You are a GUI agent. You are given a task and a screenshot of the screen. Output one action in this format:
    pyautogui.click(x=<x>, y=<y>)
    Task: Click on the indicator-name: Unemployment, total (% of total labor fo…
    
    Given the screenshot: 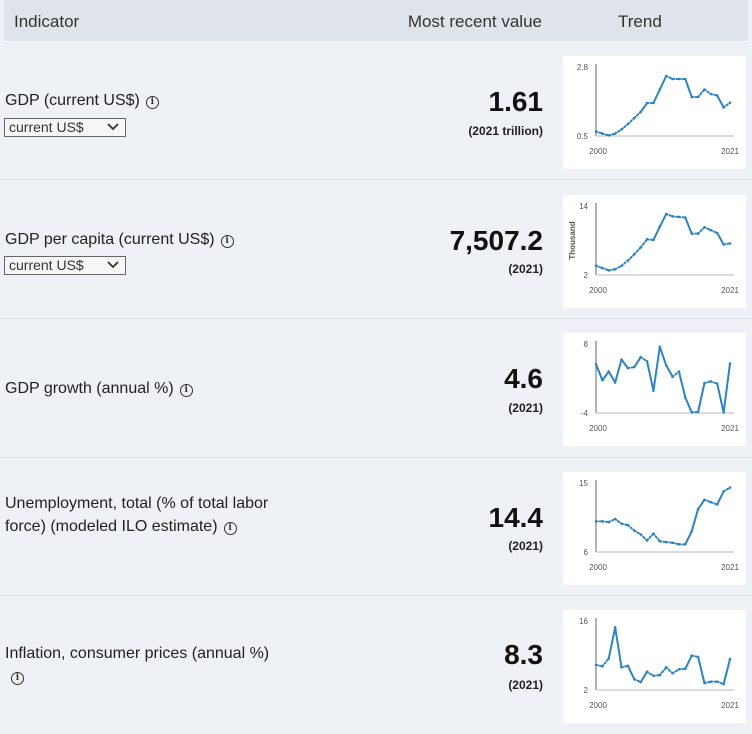 What is the action you would take?
    pyautogui.click(x=145, y=515)
    